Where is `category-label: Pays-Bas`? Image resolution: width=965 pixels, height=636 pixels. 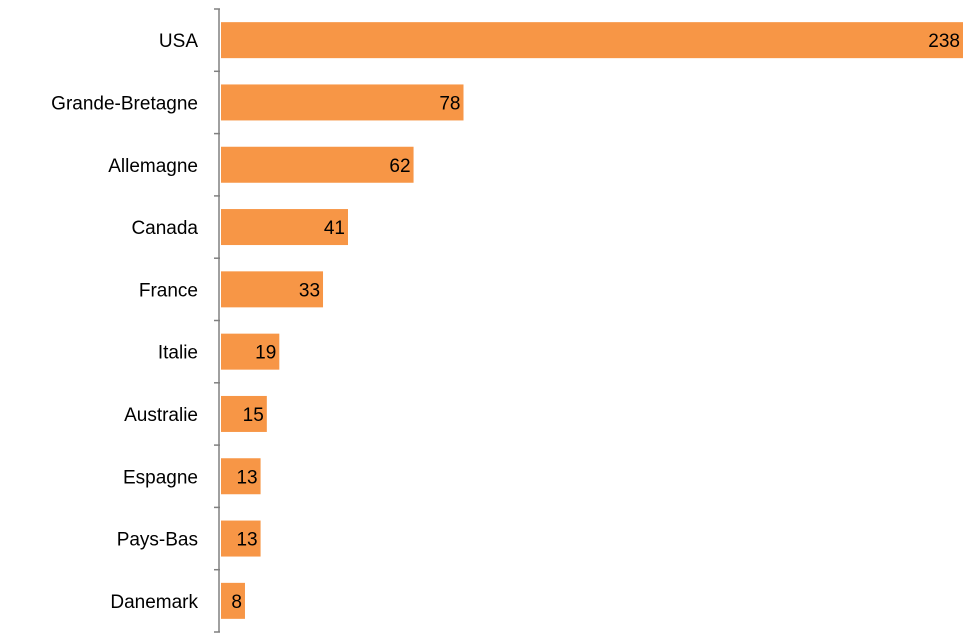
category-label: Pays-Bas is located at coordinates (157, 540).